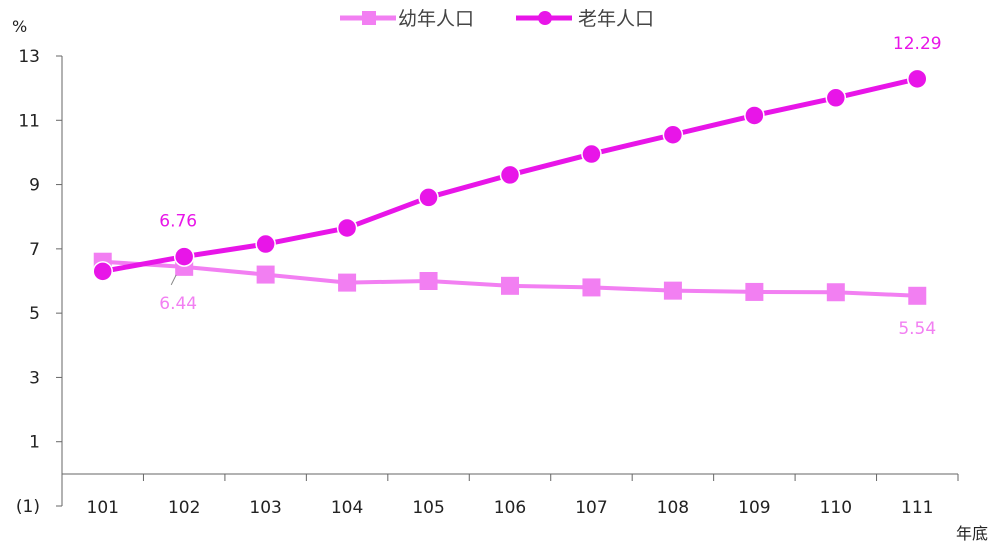 The height and width of the screenshot is (546, 992). Describe the element at coordinates (265, 508) in the screenshot. I see `x-tick-label: 103` at that location.